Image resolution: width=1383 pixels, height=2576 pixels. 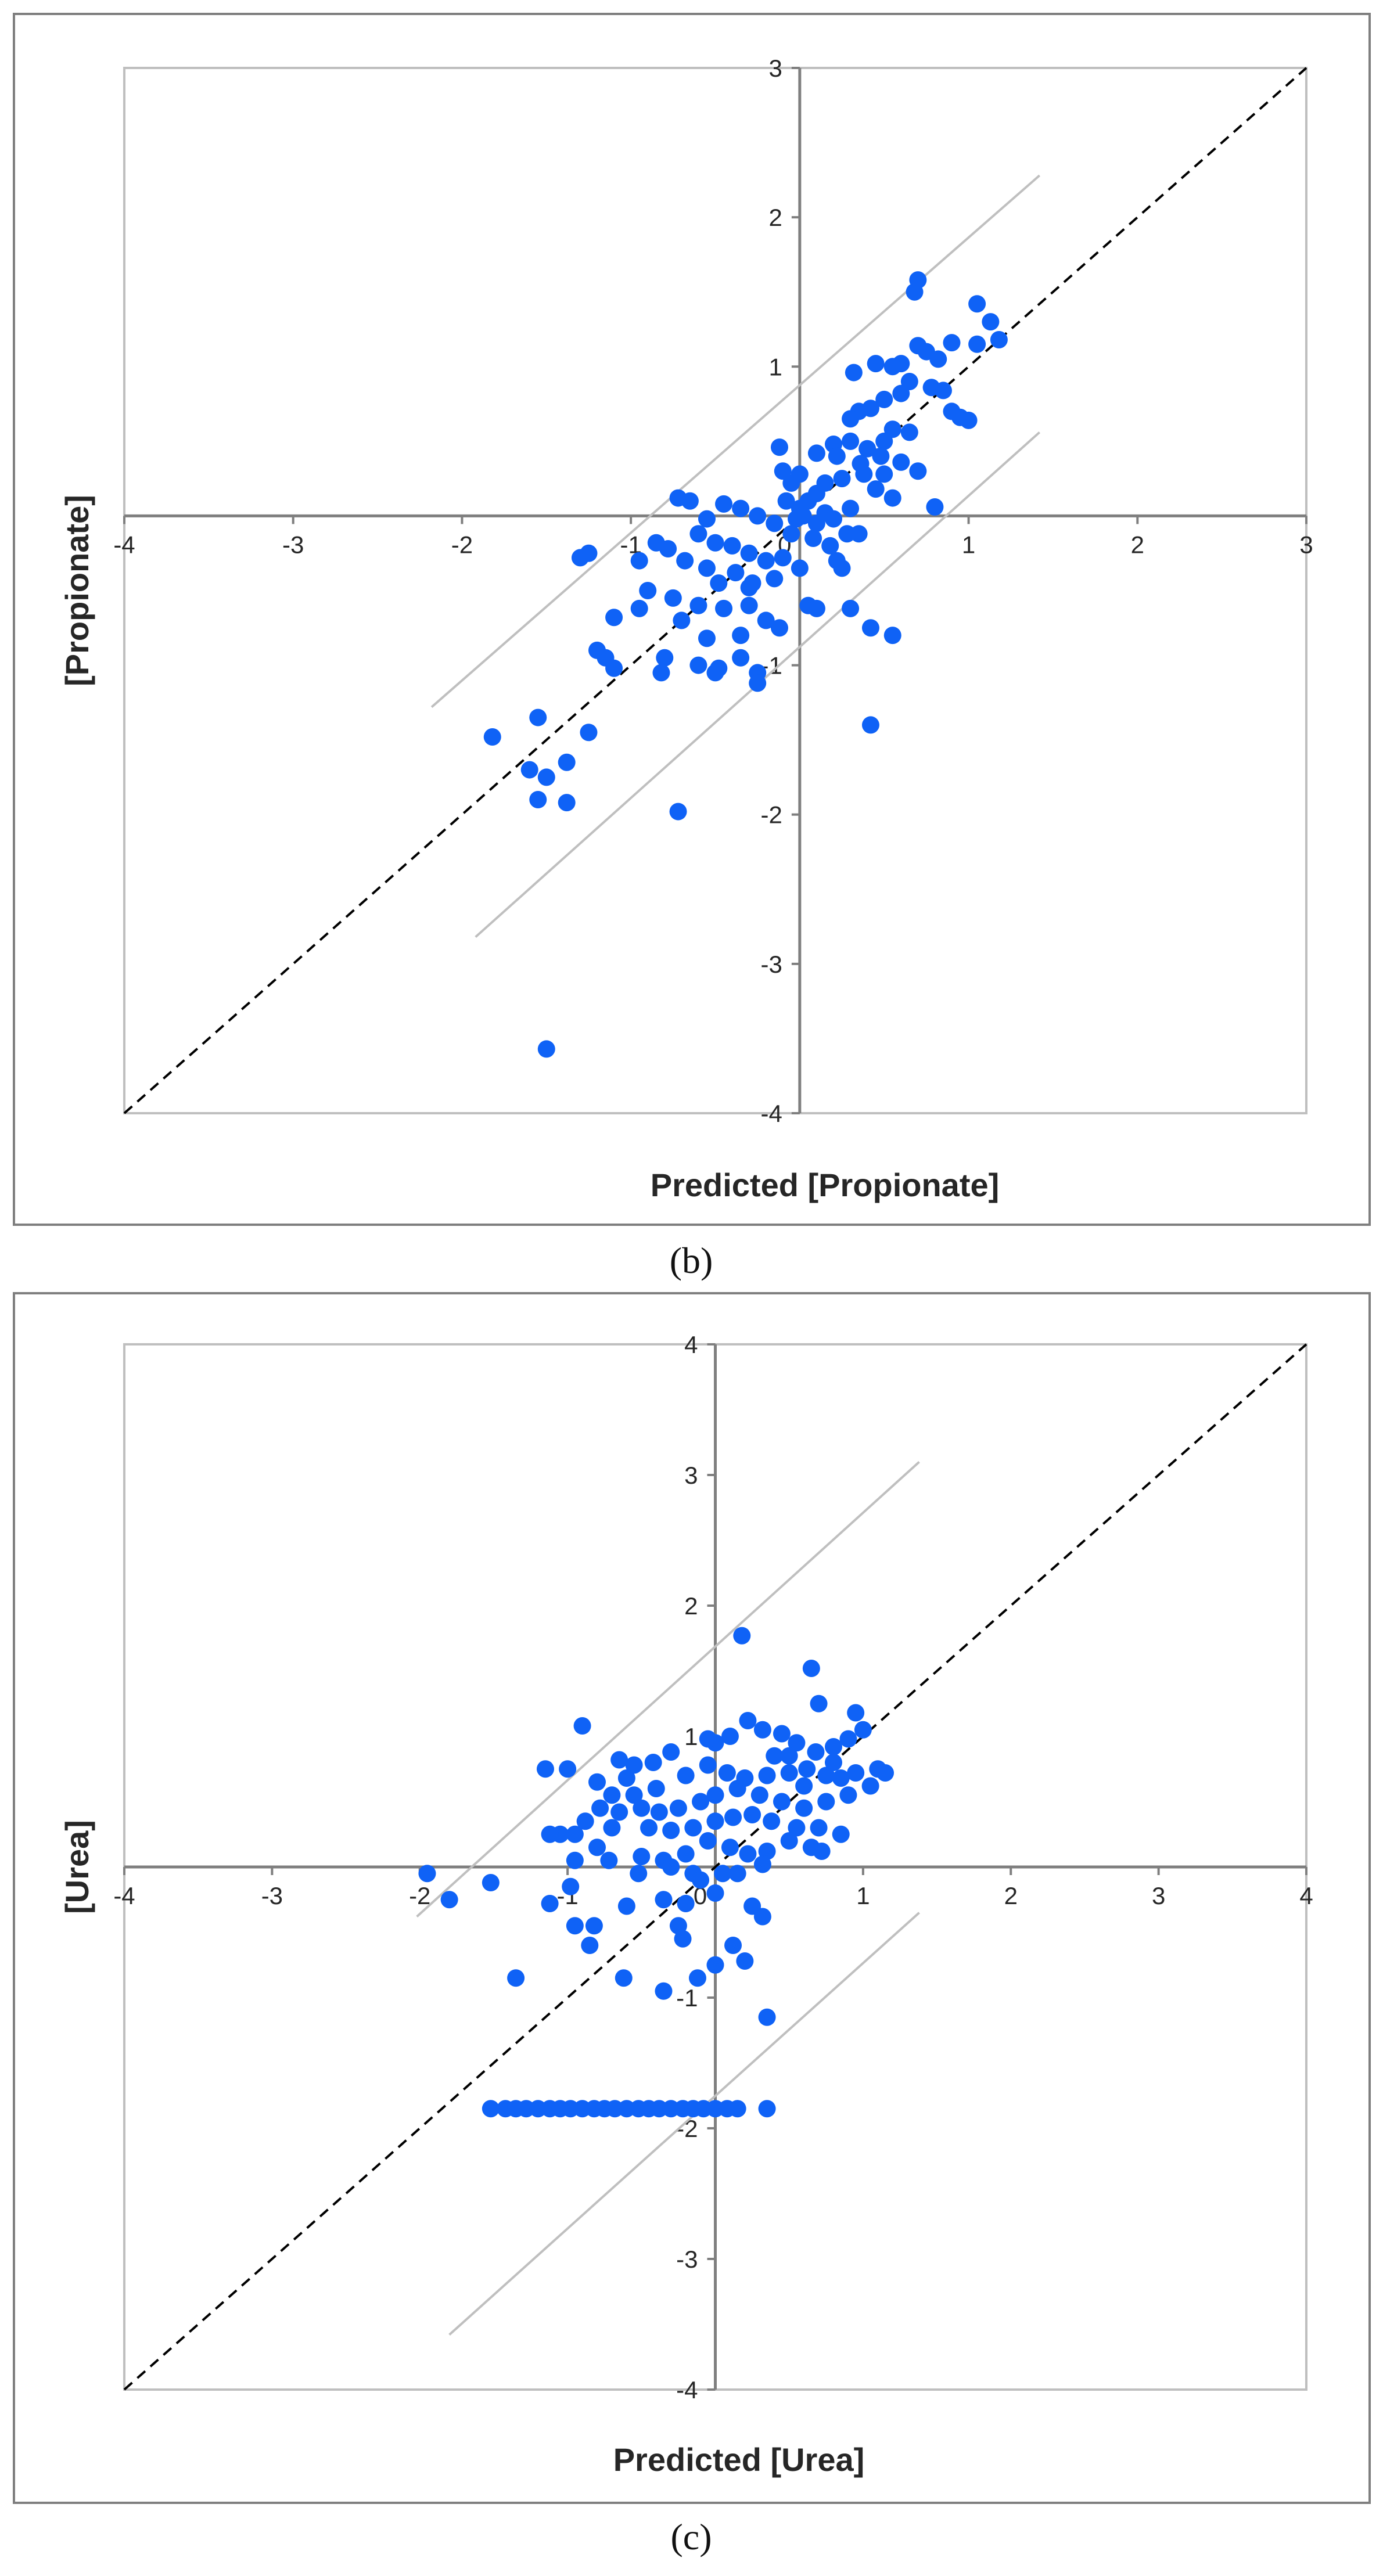 What do you see at coordinates (771, 1113) in the screenshot?
I see `panel-b-y-tick-label: -4` at bounding box center [771, 1113].